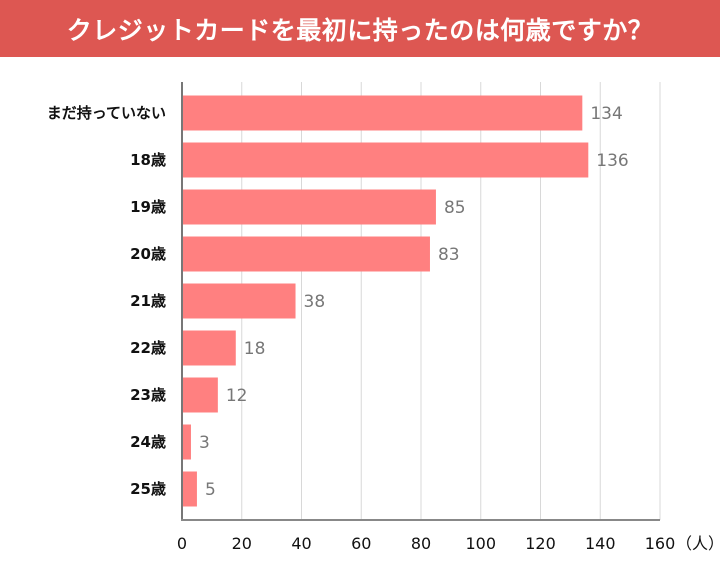 The width and height of the screenshot is (720, 576). Describe the element at coordinates (242, 543) in the screenshot. I see `x-tick-label: 20` at that location.